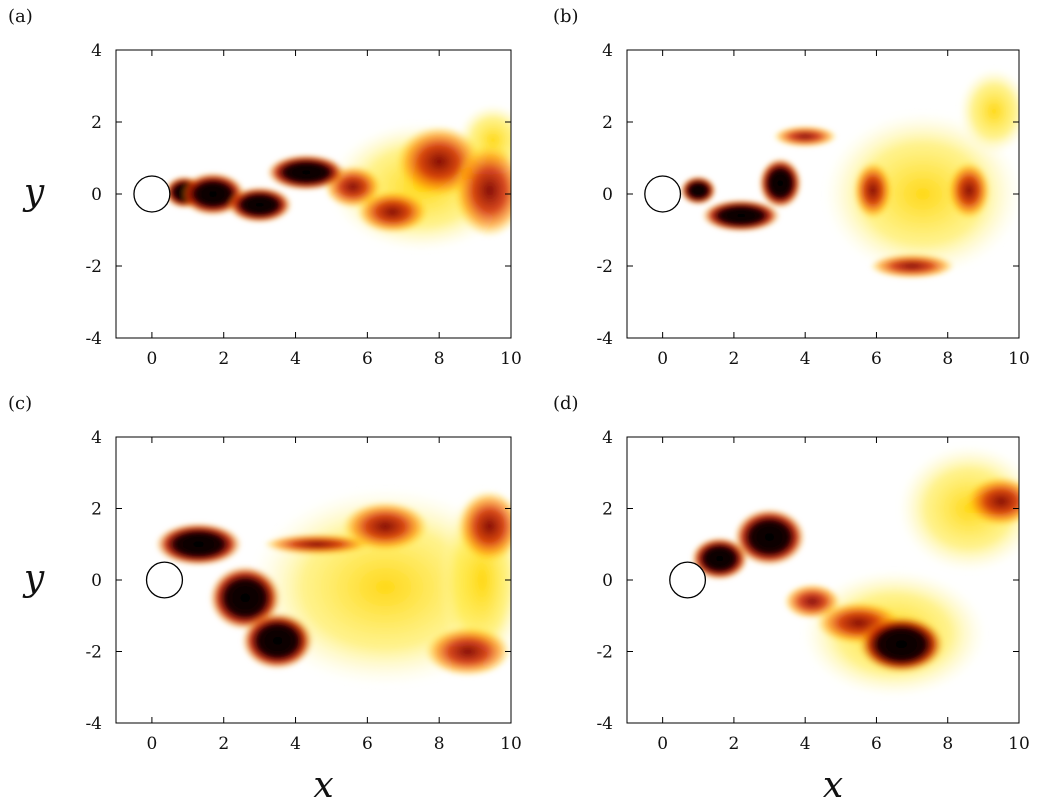 The image size is (1039, 806). Describe the element at coordinates (20, 403) in the screenshot. I see `panel-label: (c)` at that location.